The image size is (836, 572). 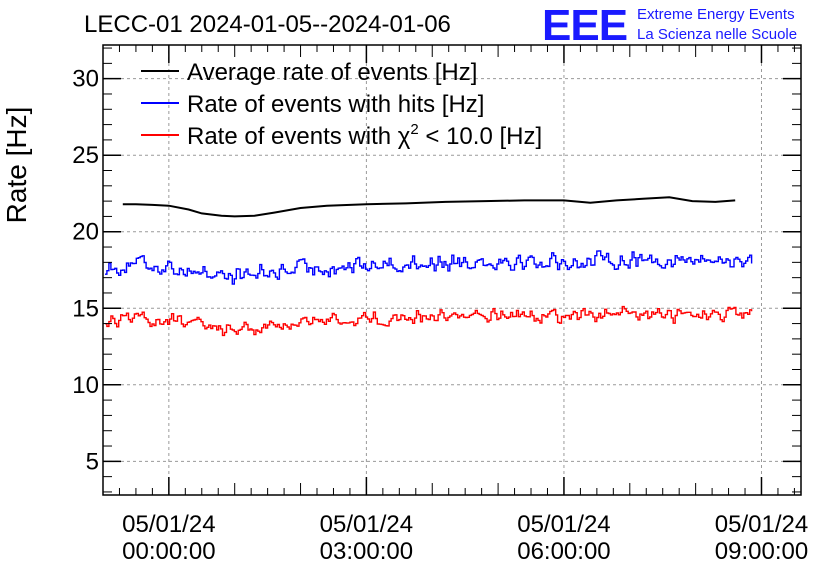 I want to click on legend-chi2-suffix: < 10.0 [Hz], so click(x=480, y=136).